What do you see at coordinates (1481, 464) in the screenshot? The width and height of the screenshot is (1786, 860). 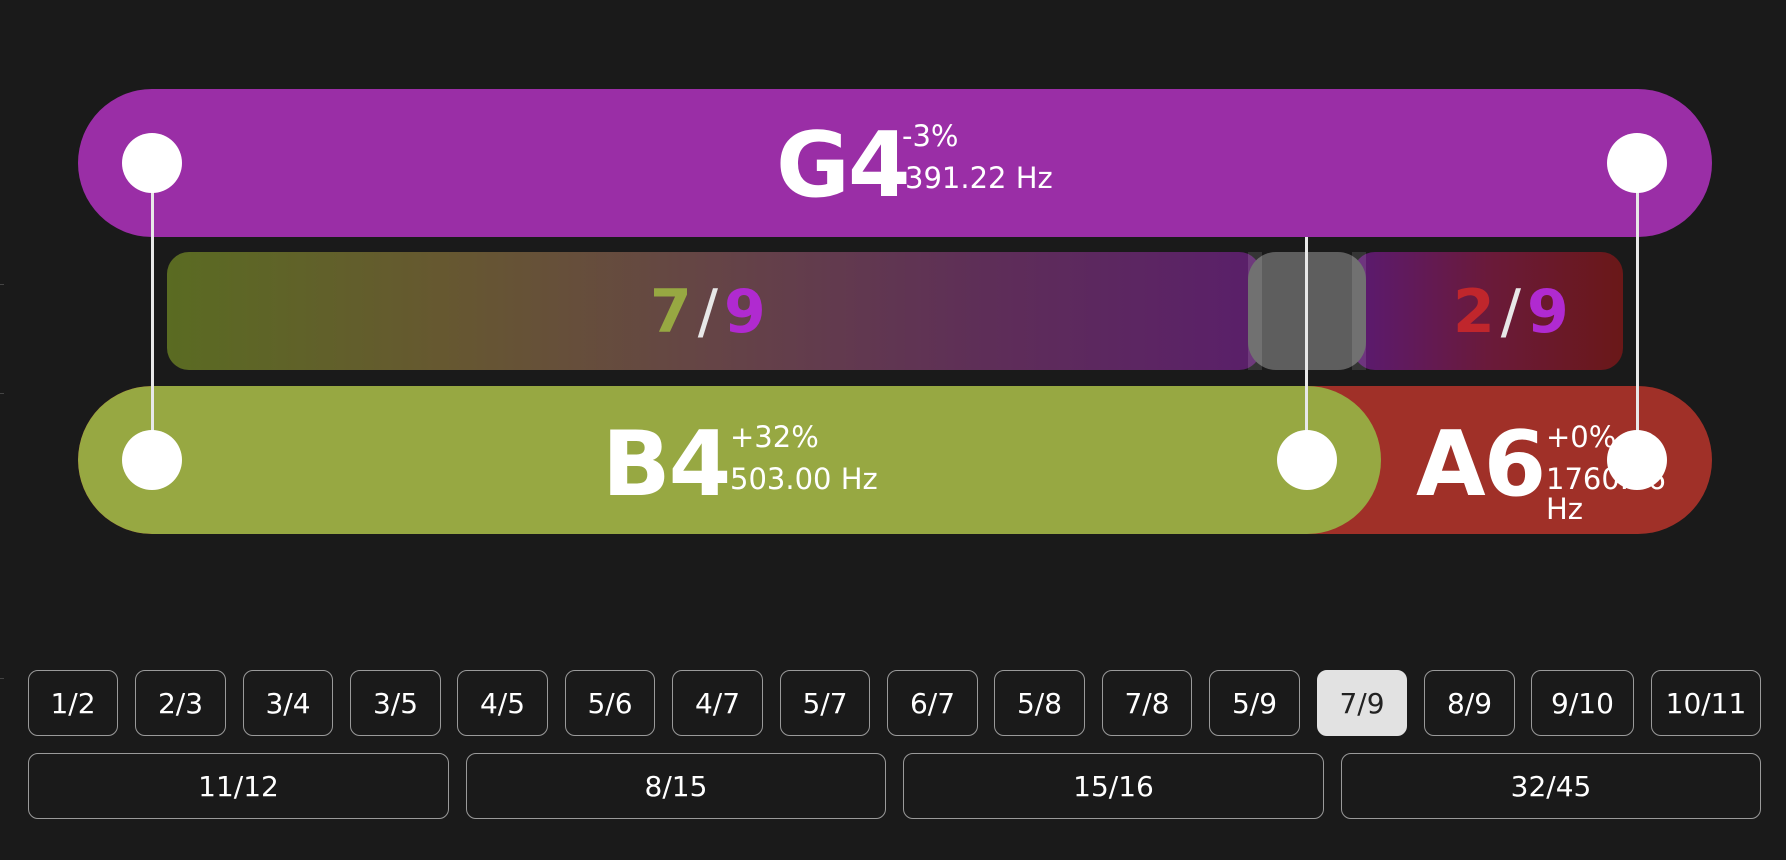 I see `a6-note-name: A6` at bounding box center [1481, 464].